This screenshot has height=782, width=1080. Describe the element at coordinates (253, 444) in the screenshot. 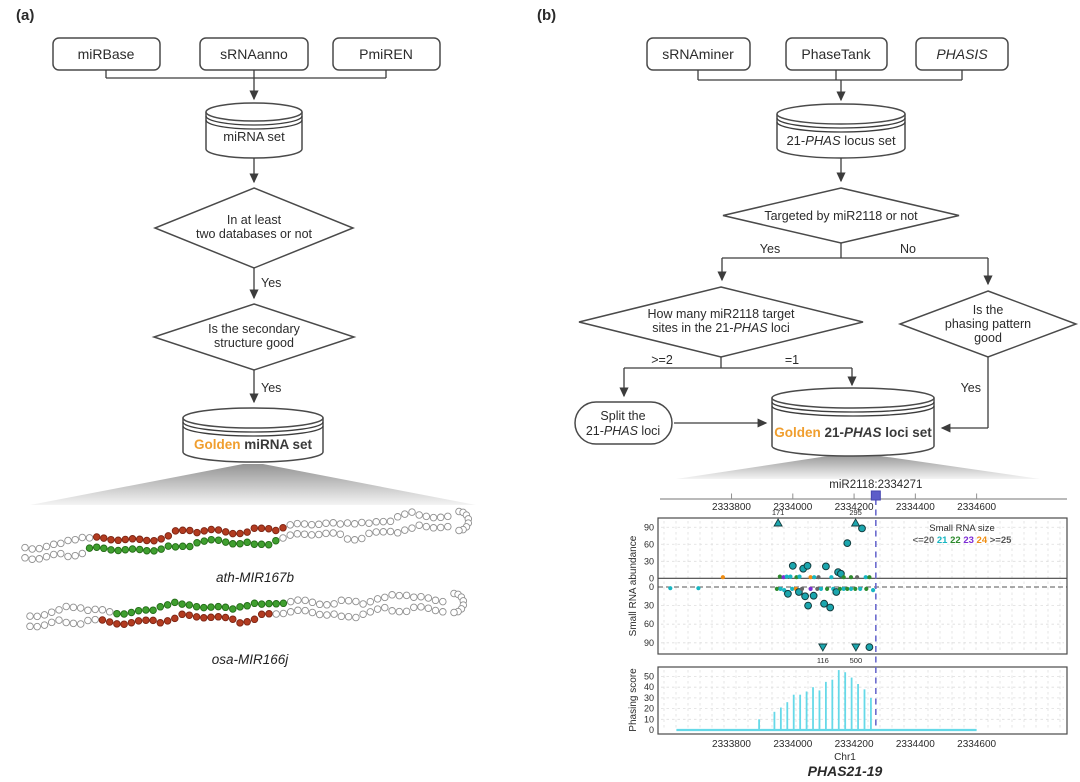

I see `svg-text: Golden miRNA set` at that location.